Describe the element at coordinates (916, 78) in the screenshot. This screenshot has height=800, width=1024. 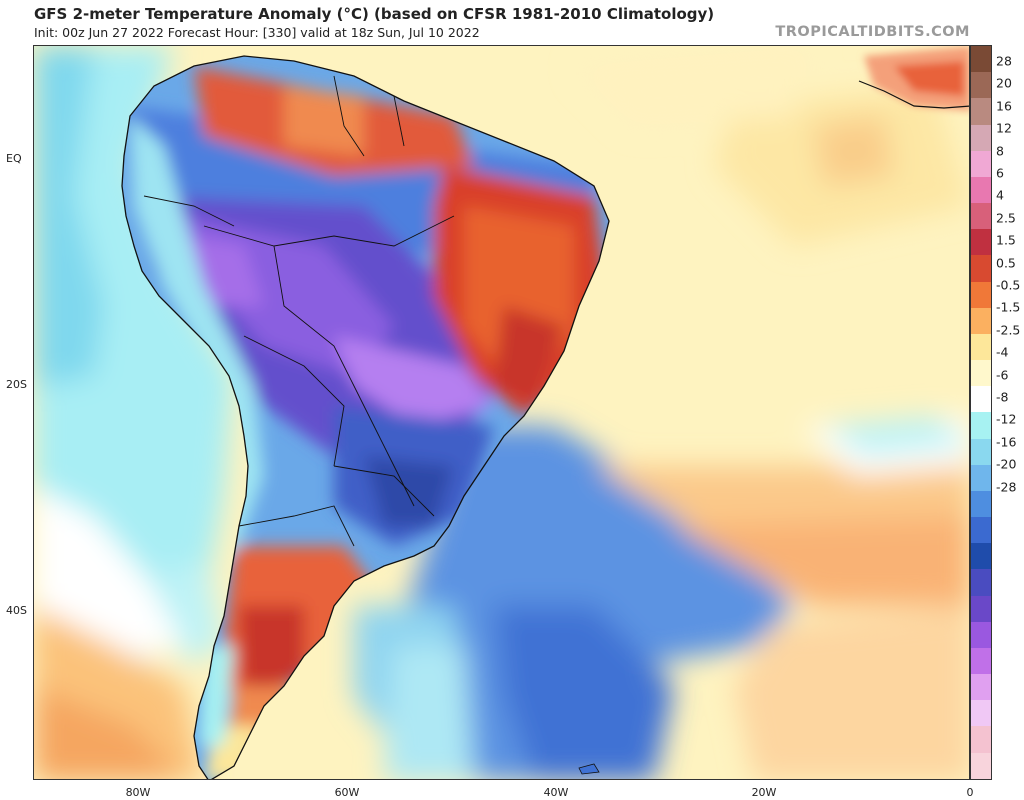
I see `west-africa-landmass` at that location.